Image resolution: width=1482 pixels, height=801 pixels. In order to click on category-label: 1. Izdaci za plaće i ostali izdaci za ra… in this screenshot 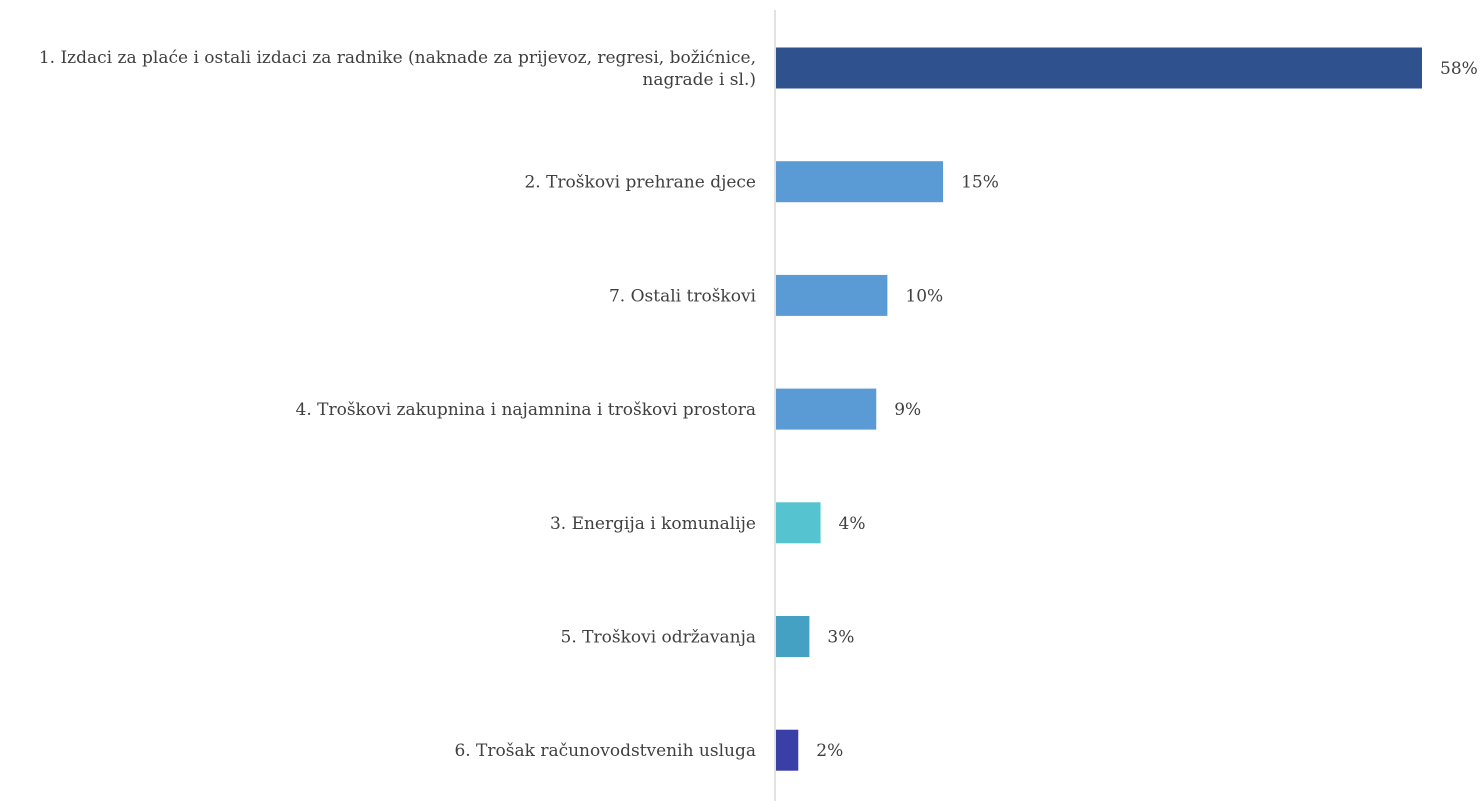, I will do `click(397, 58)`.